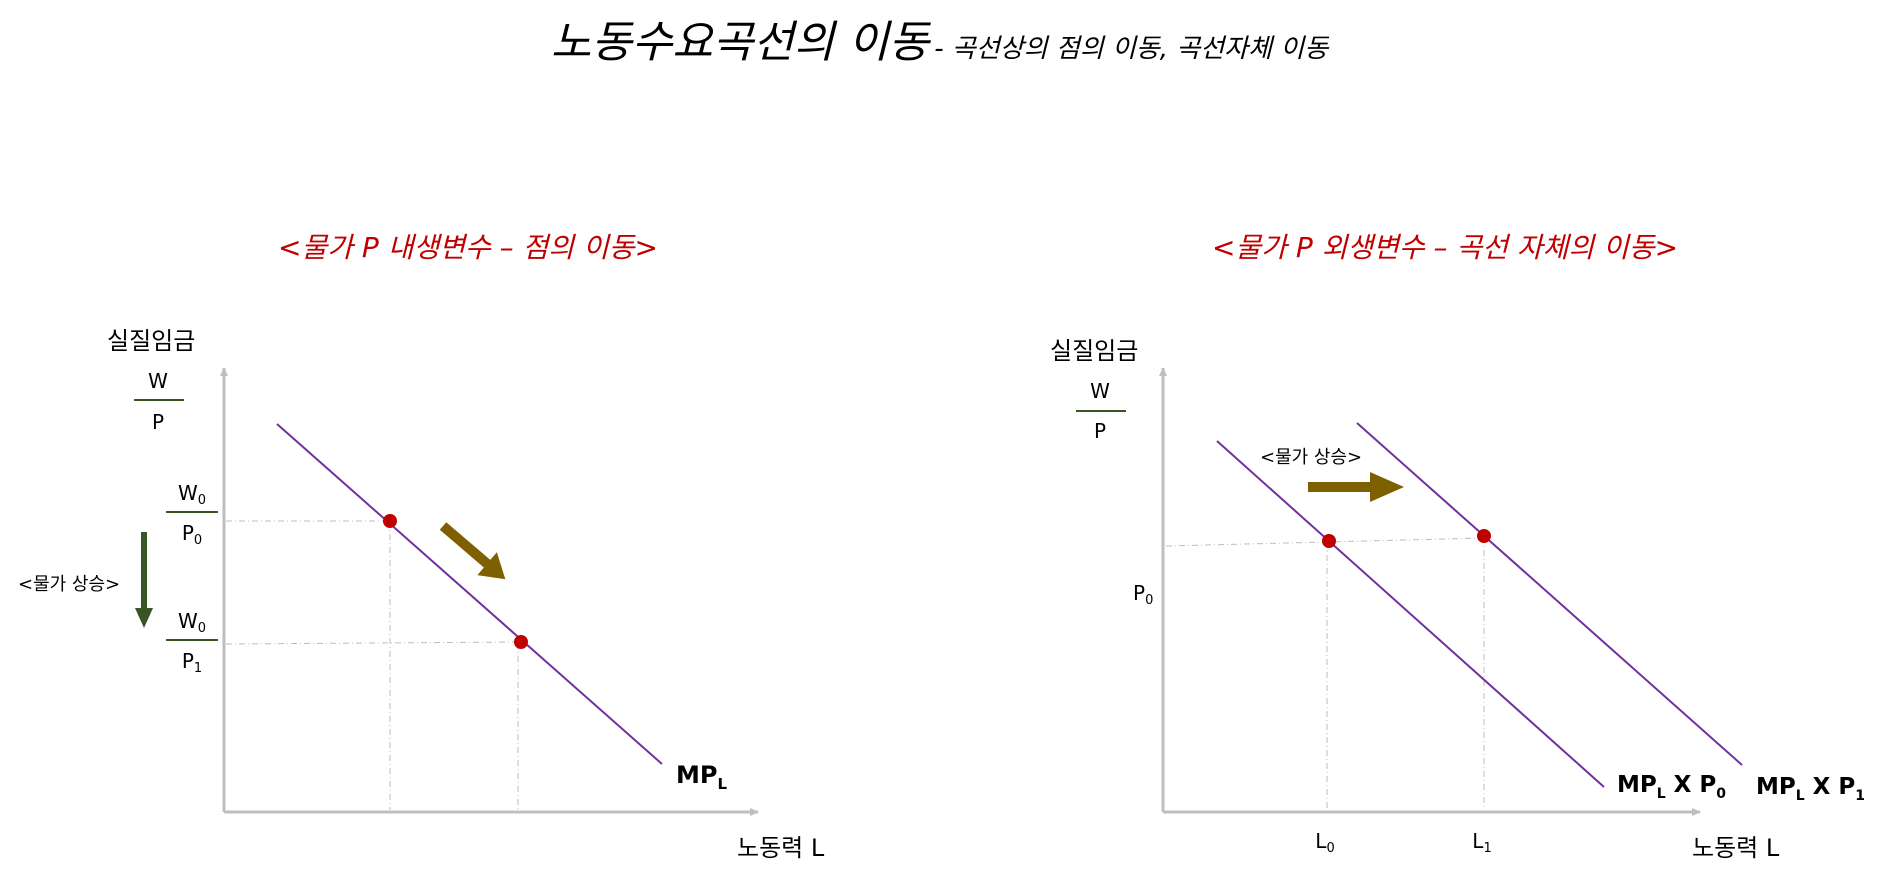 The width and height of the screenshot is (1879, 875). Describe the element at coordinates (472, 551) in the screenshot. I see `movement-along-curve-arrow` at that location.